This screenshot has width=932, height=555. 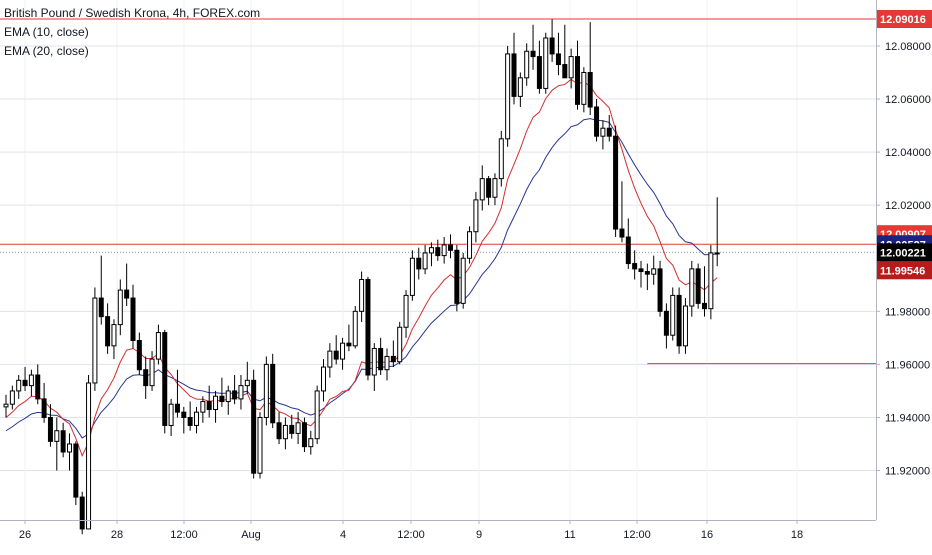 I want to click on legend-ema10: EMA (10, close), so click(x=46, y=32).